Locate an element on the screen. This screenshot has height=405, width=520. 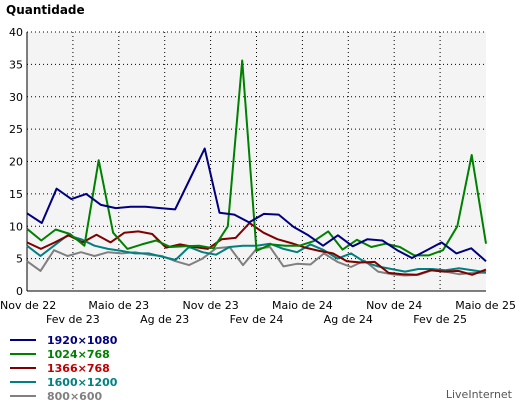
x-tick-label: Ag de 23 is located at coordinates (164, 319).